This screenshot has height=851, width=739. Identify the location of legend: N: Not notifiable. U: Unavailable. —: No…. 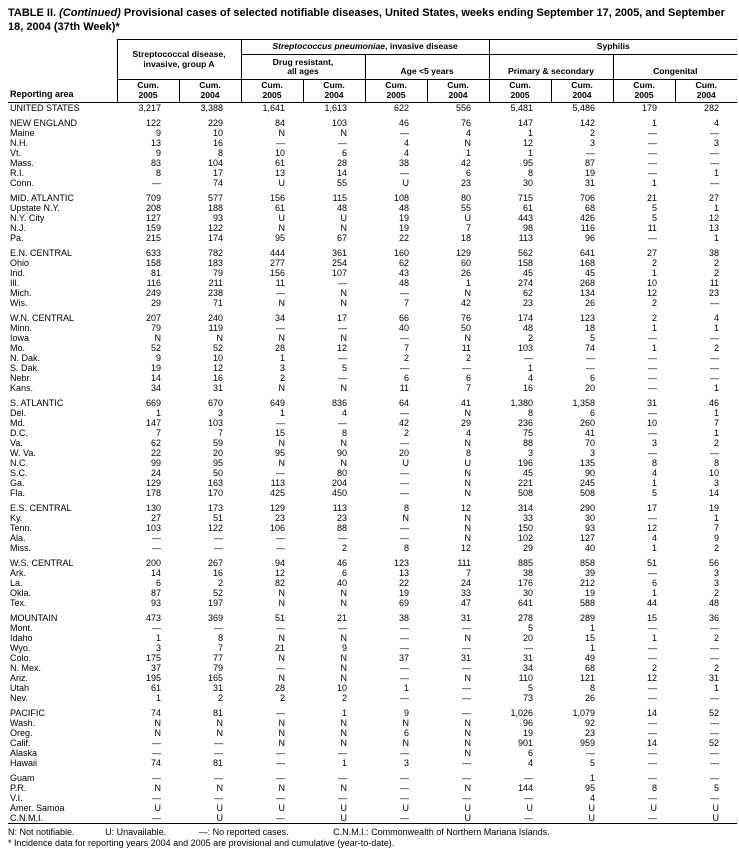
(372, 831).